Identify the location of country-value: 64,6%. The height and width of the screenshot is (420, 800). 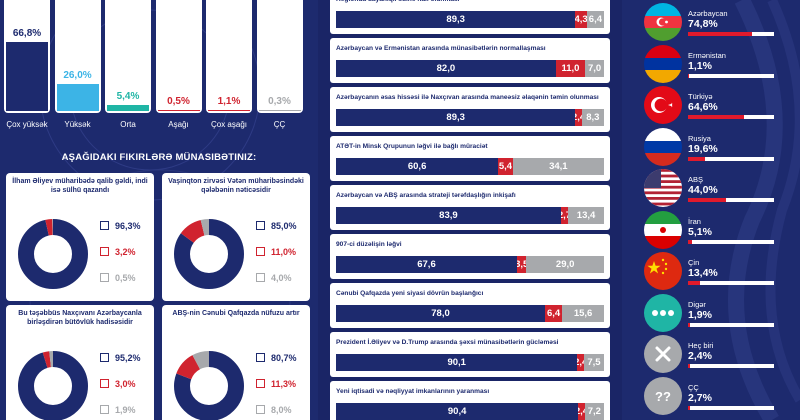
(703, 107).